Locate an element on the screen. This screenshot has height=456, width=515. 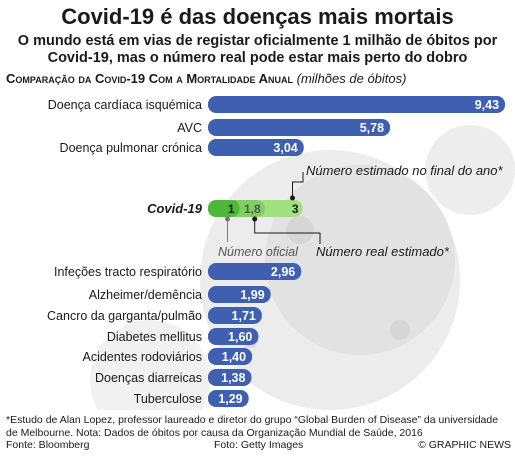
annotation-real: Número real estimado* is located at coordinates (383, 251).